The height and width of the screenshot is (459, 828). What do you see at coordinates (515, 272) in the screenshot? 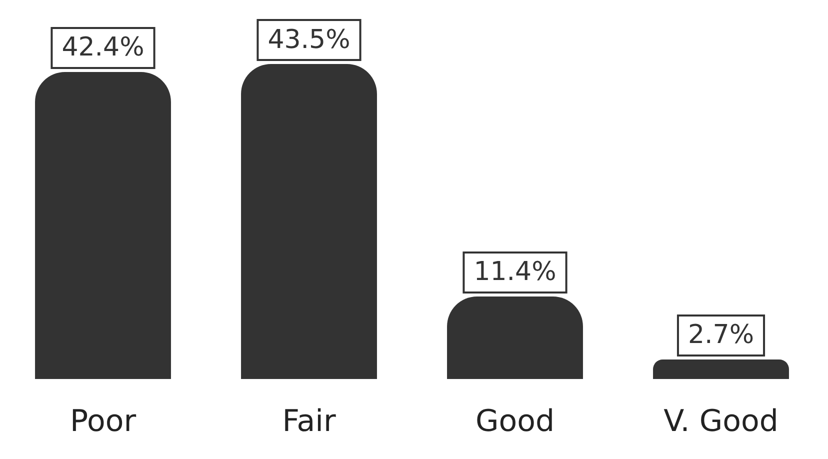
I see `data-label: 11.4%` at bounding box center [515, 272].